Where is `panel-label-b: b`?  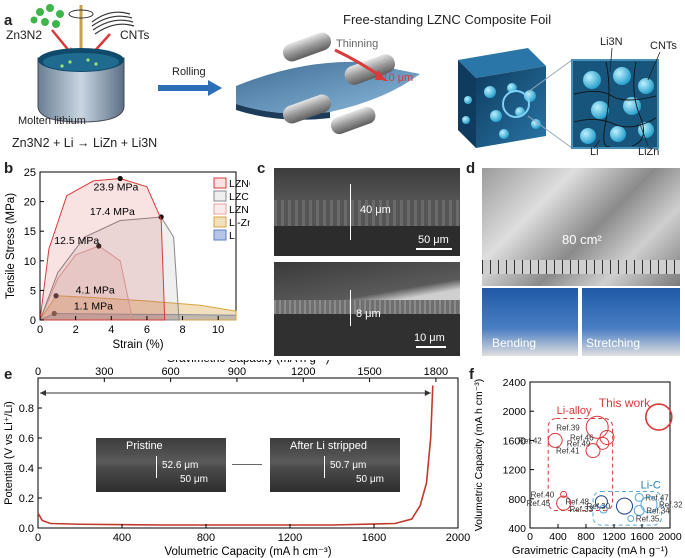 panel-label-b: b is located at coordinates (9, 168).